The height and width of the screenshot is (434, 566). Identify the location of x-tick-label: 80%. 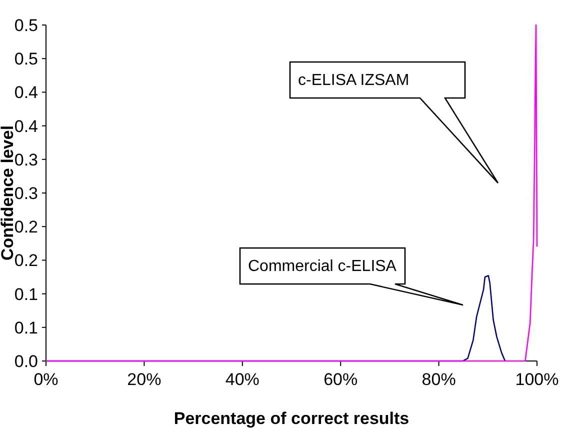
(439, 379).